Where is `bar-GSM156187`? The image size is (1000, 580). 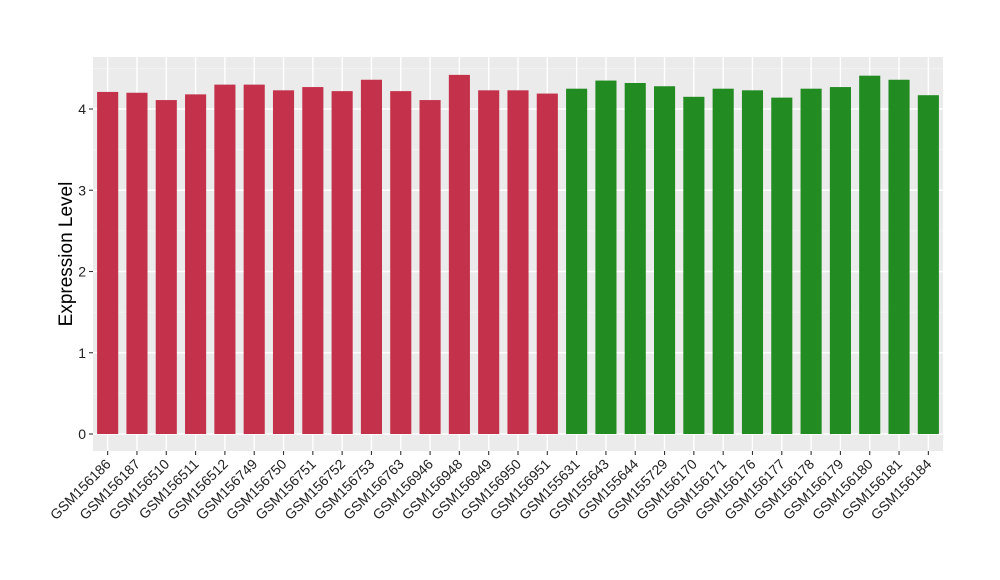 bar-GSM156187 is located at coordinates (137, 263).